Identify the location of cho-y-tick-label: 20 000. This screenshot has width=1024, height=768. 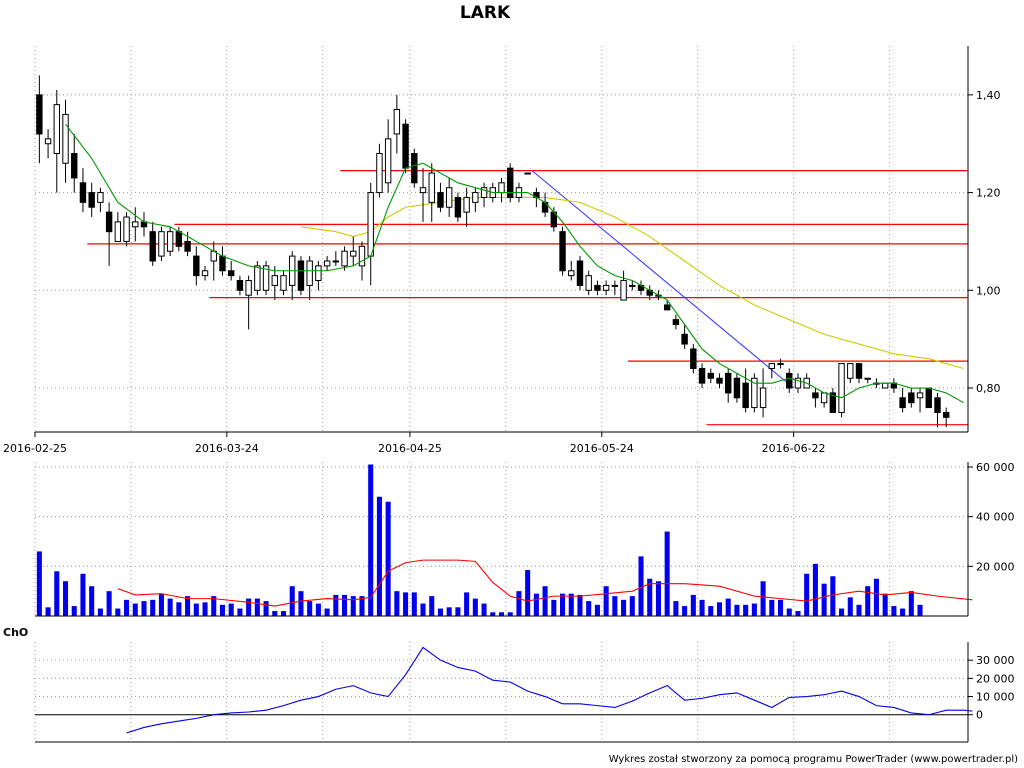
(995, 678).